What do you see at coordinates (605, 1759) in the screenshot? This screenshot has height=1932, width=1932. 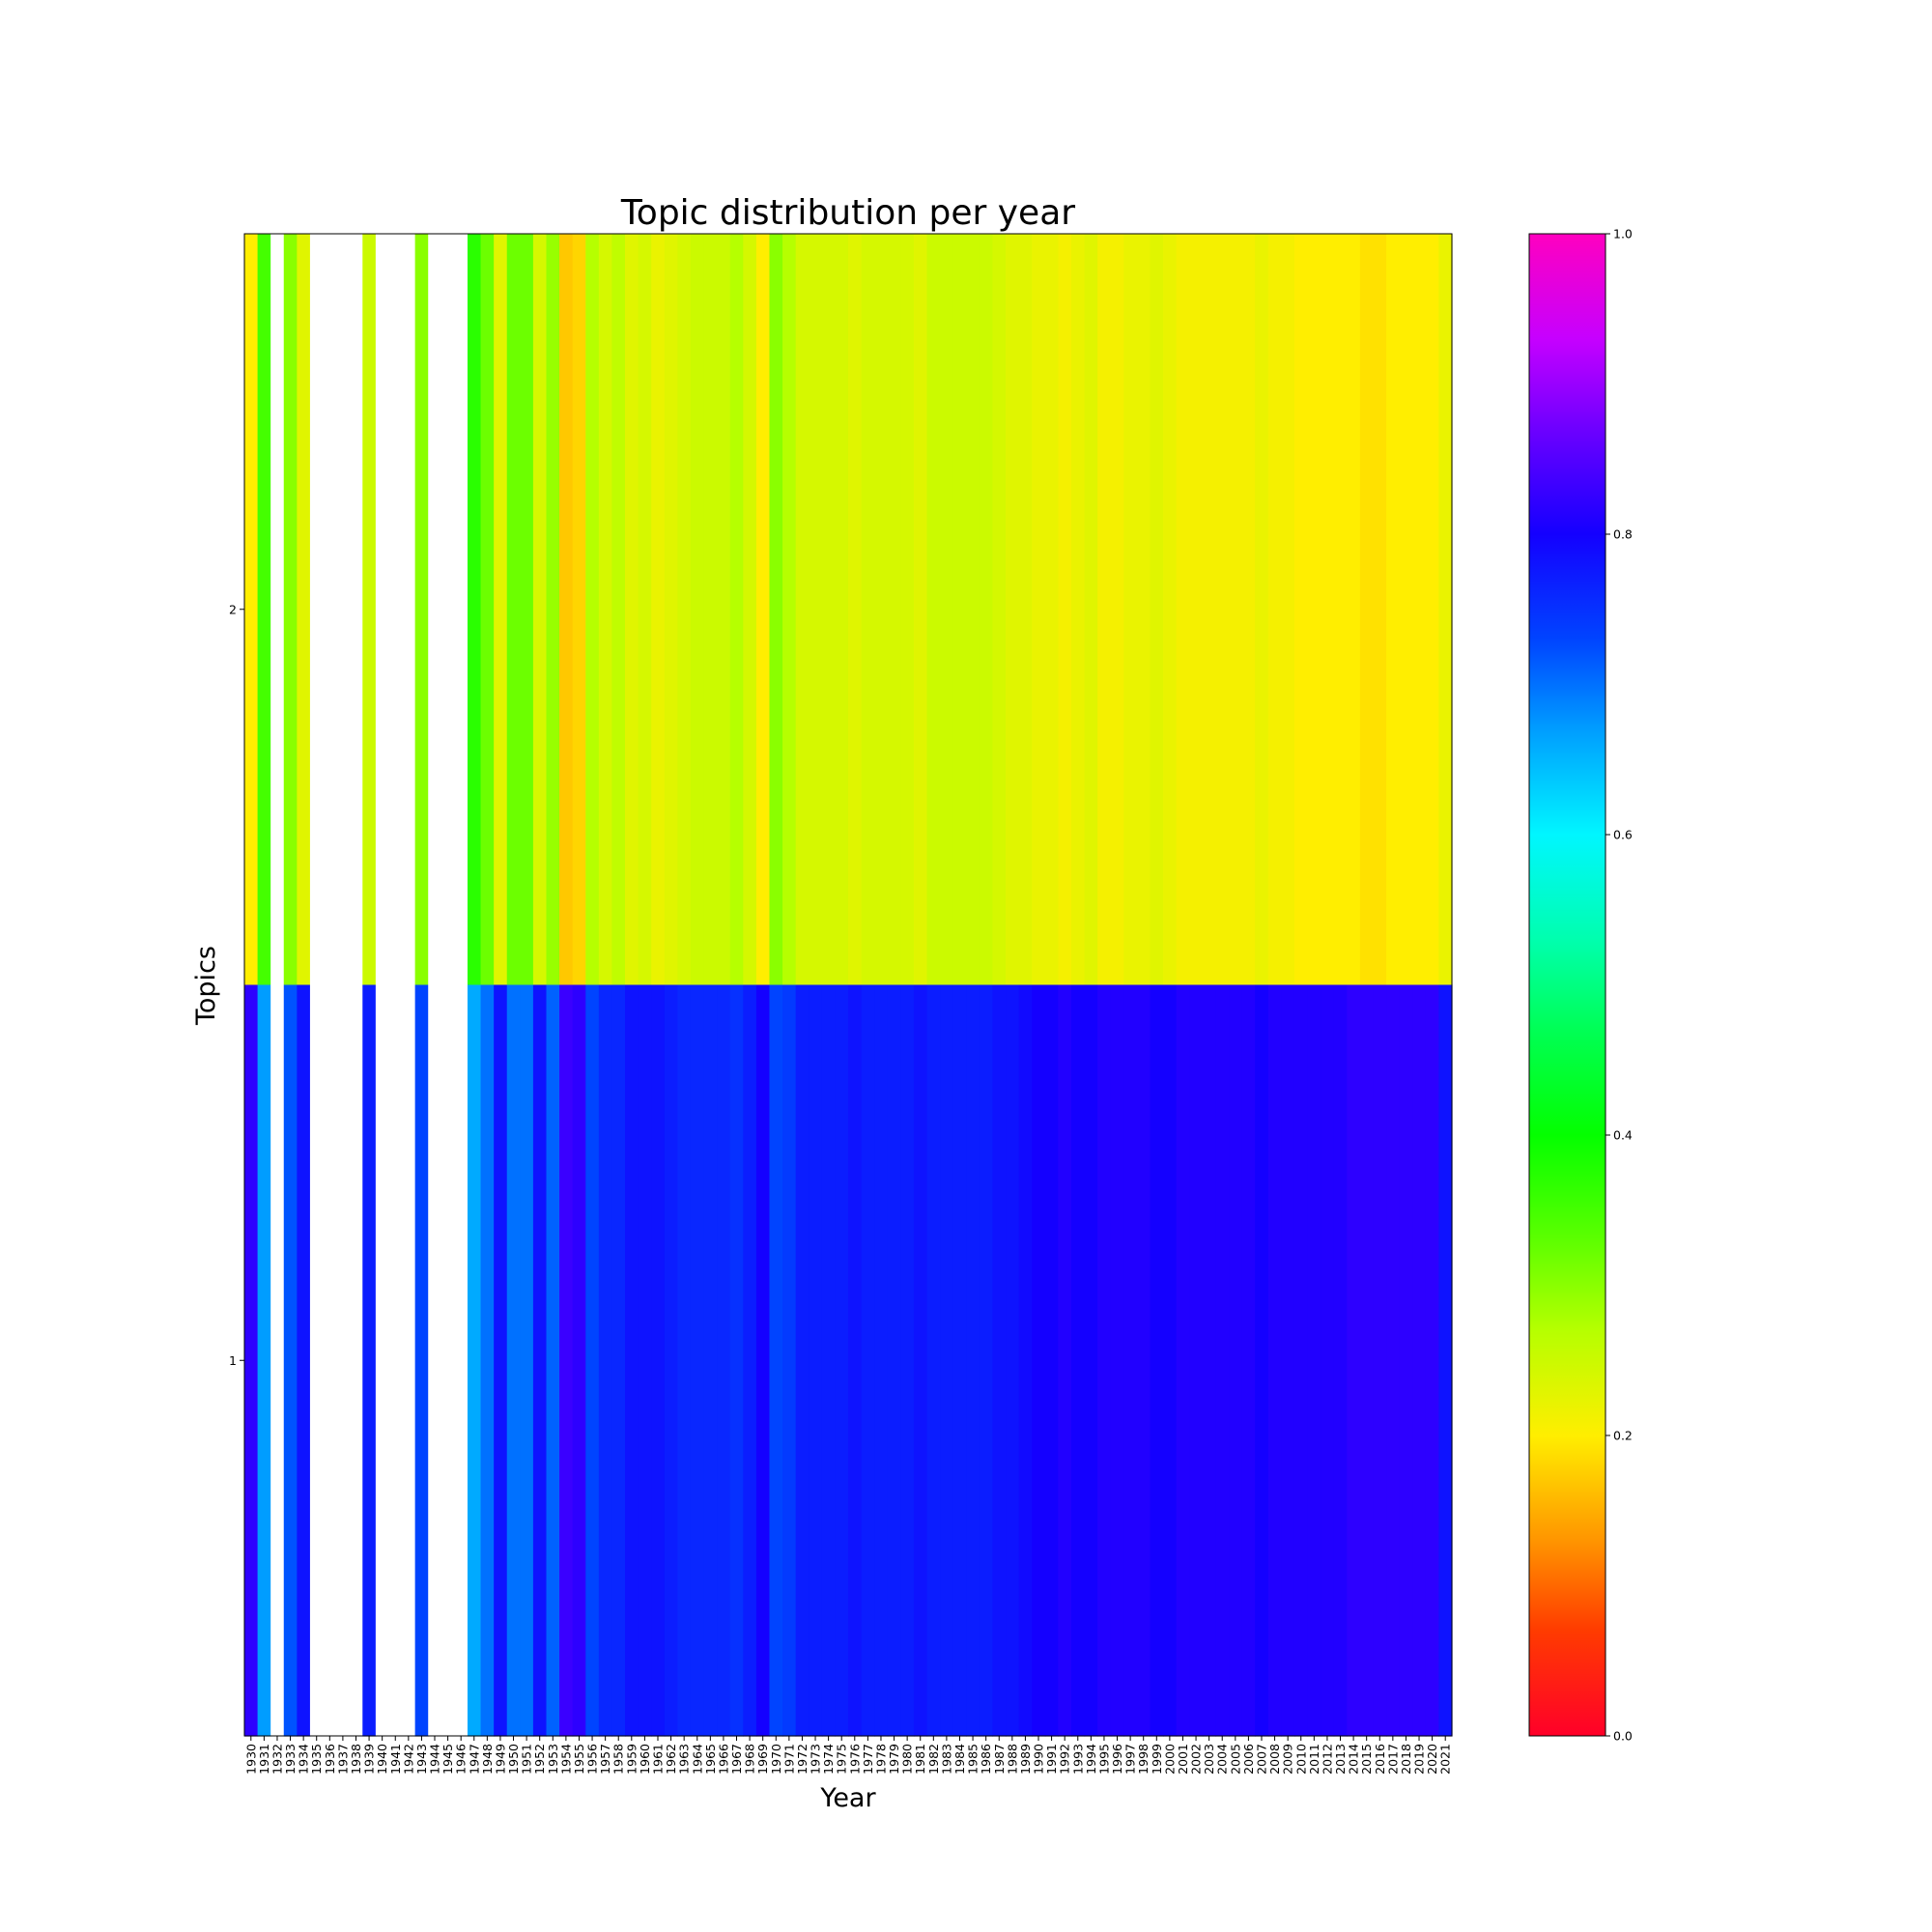 I see `x-tick-label: 1957` at bounding box center [605, 1759].